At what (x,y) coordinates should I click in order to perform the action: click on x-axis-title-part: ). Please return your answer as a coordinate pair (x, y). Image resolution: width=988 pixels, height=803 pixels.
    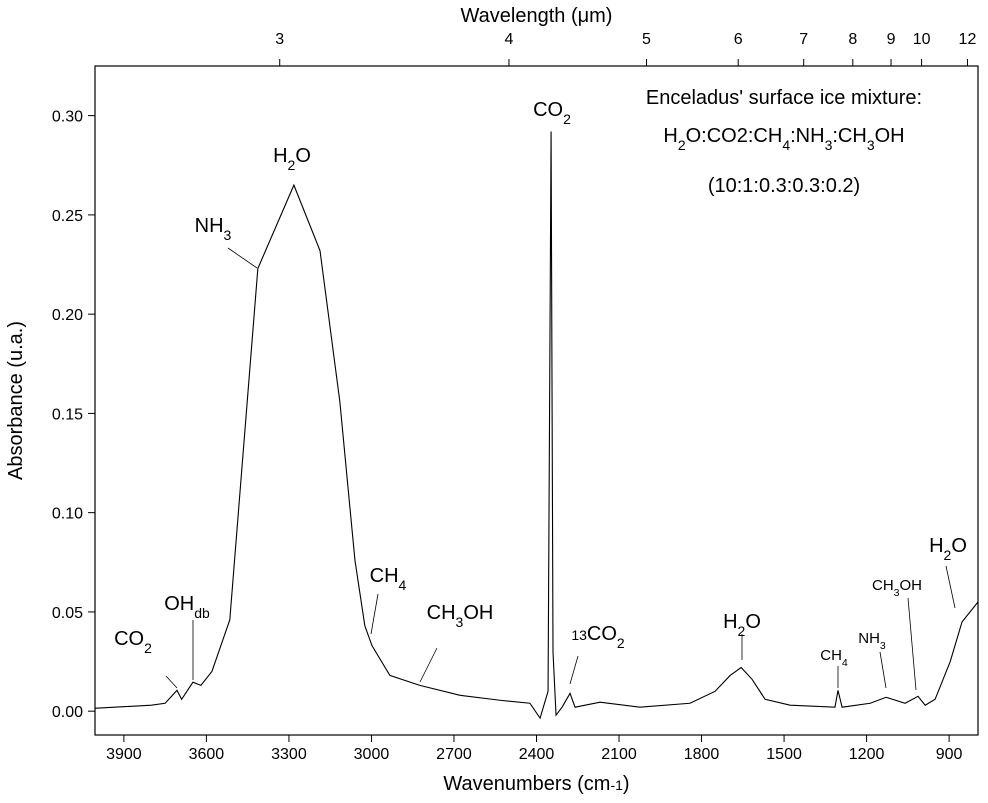
    Looking at the image, I should click on (626, 784).